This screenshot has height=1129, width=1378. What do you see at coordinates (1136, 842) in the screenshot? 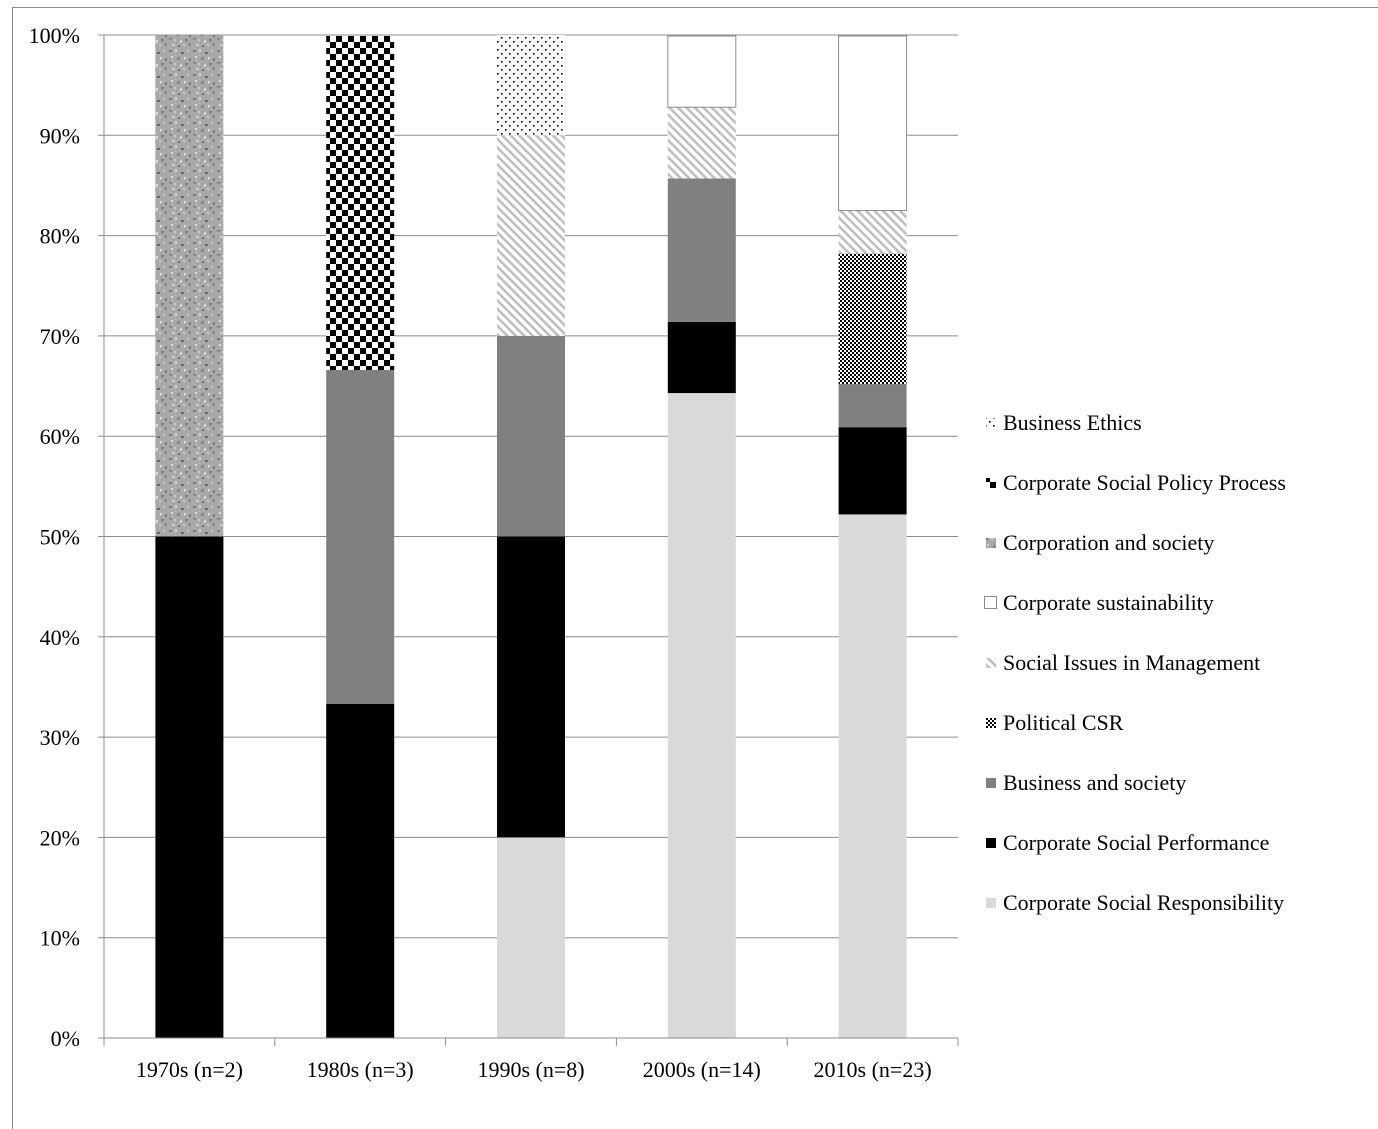
I see `legend-label: Corporate Social Performance` at bounding box center [1136, 842].